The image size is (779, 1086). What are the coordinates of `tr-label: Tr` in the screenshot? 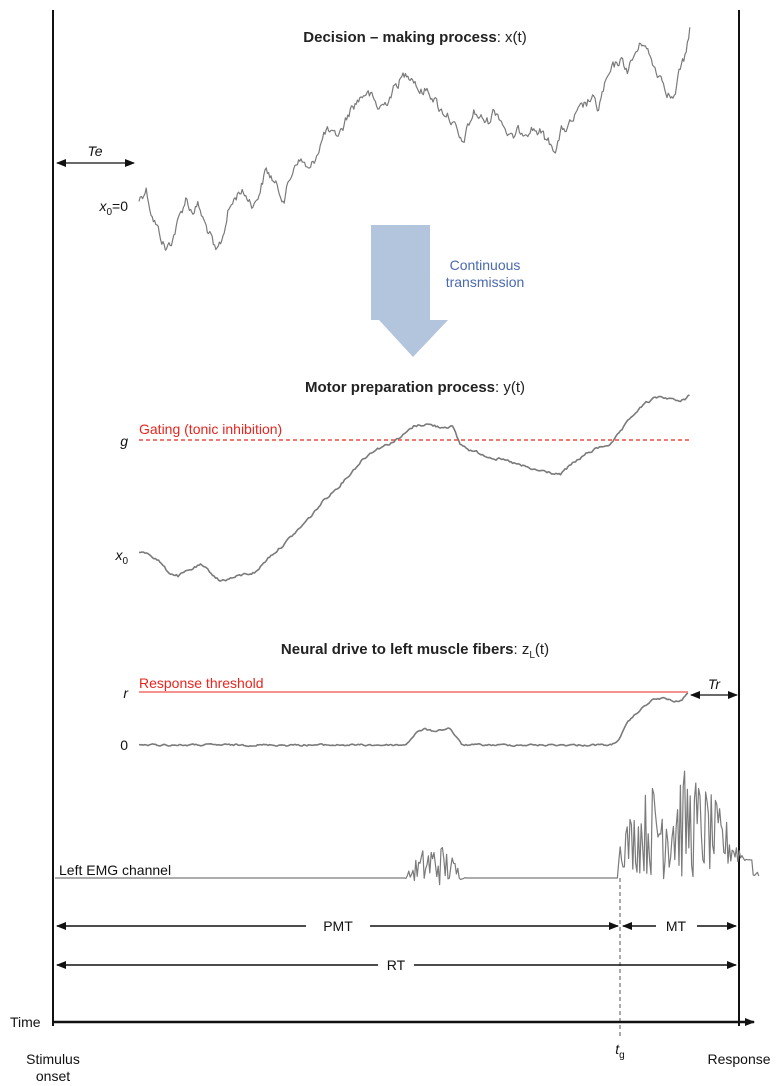 It's located at (715, 684).